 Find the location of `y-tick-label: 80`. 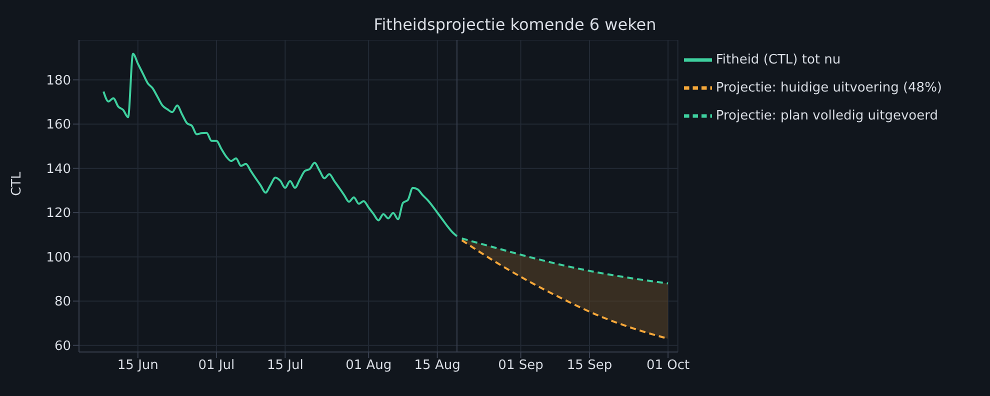

y-tick-label: 80 is located at coordinates (62, 302).